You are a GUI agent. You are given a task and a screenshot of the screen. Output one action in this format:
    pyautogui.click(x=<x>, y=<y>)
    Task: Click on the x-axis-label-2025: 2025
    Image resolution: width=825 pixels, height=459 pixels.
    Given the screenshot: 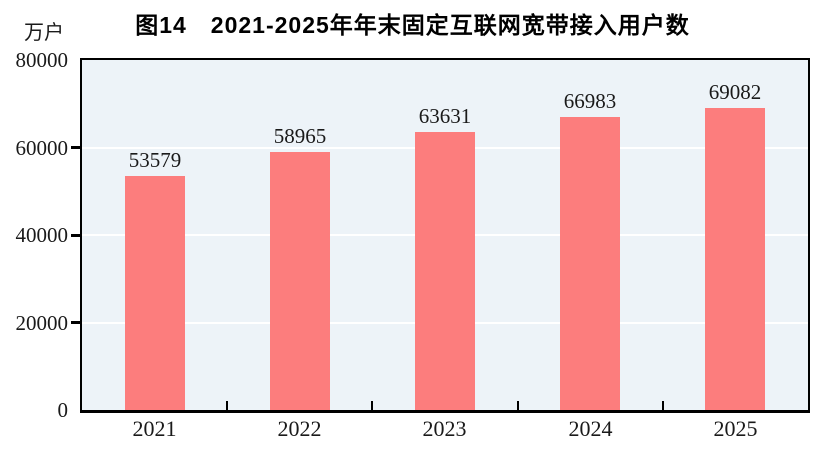 What is the action you would take?
    pyautogui.click(x=735, y=428)
    